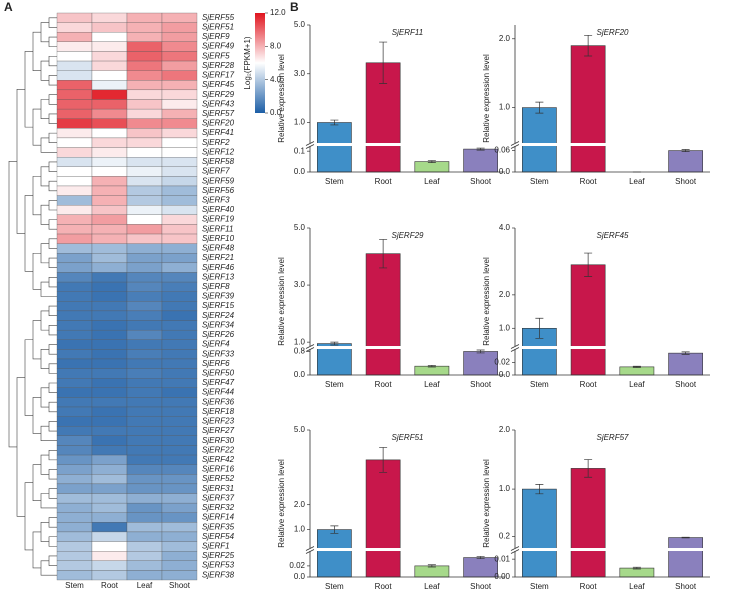 The image size is (744, 594). Describe the element at coordinates (145, 585) in the screenshot. I see `column-label: Leaf` at that location.